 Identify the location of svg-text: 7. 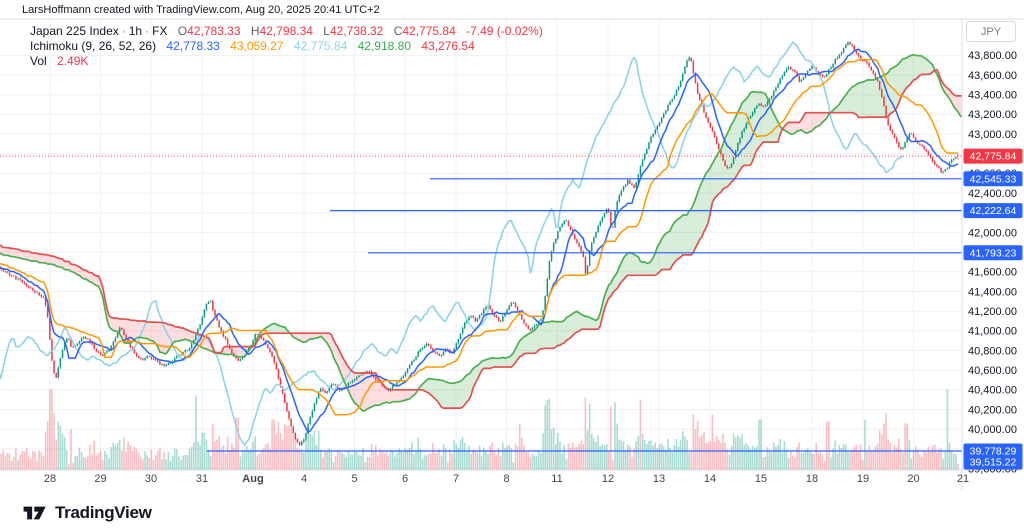
(456, 479).